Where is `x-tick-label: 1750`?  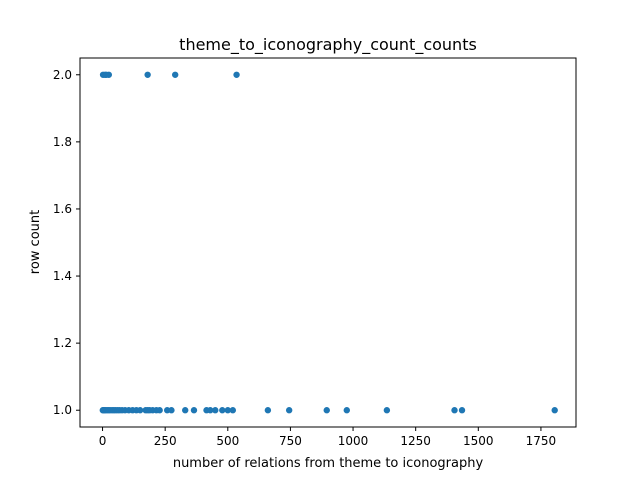 x-tick-label: 1750 is located at coordinates (541, 441).